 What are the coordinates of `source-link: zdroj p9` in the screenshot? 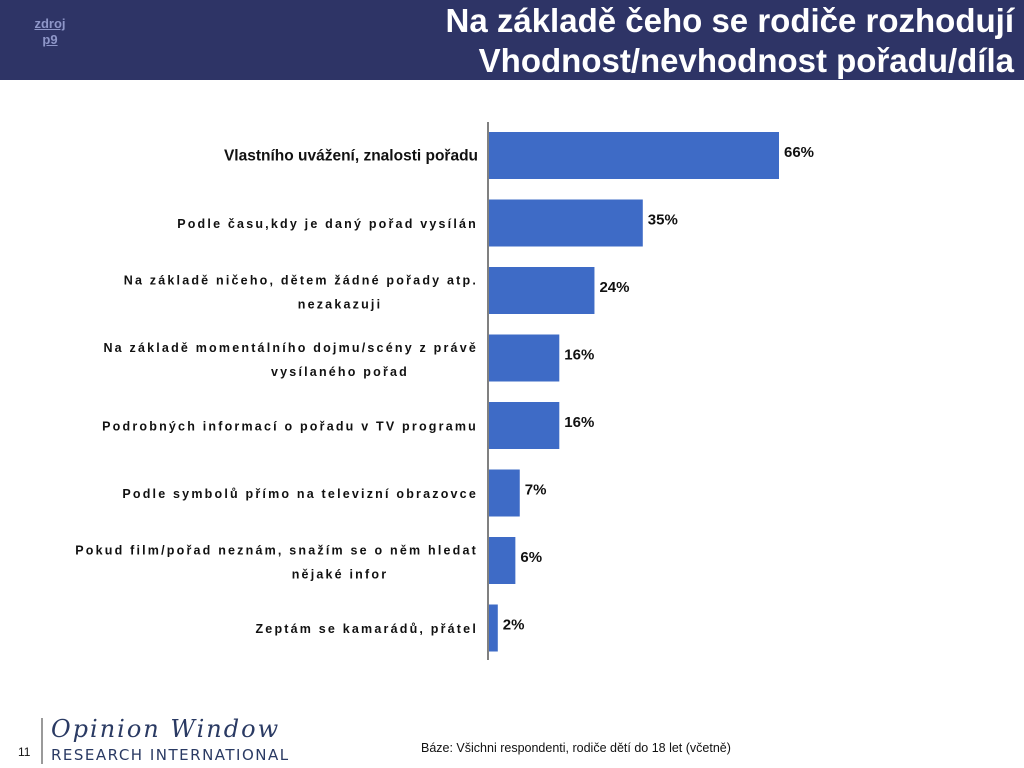 It's located at (50, 31).